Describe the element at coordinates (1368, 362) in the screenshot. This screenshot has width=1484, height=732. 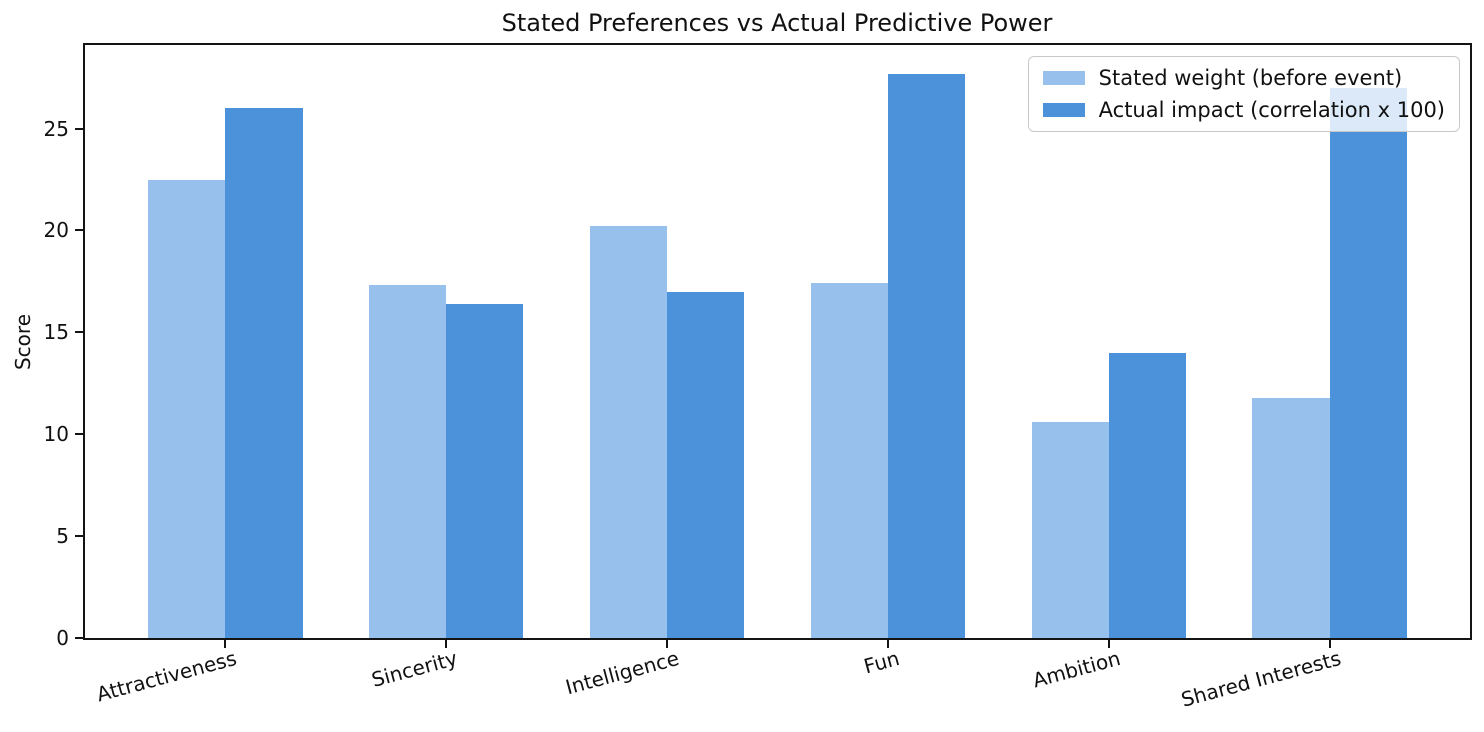
I see `bar-shared-interests-s1` at that location.